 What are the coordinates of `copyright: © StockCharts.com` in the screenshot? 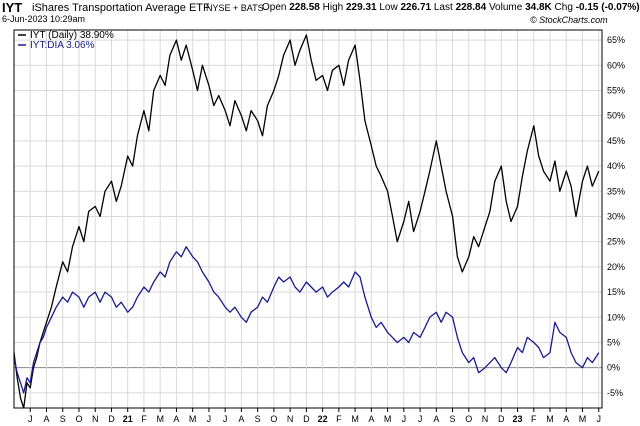 It's located at (569, 20).